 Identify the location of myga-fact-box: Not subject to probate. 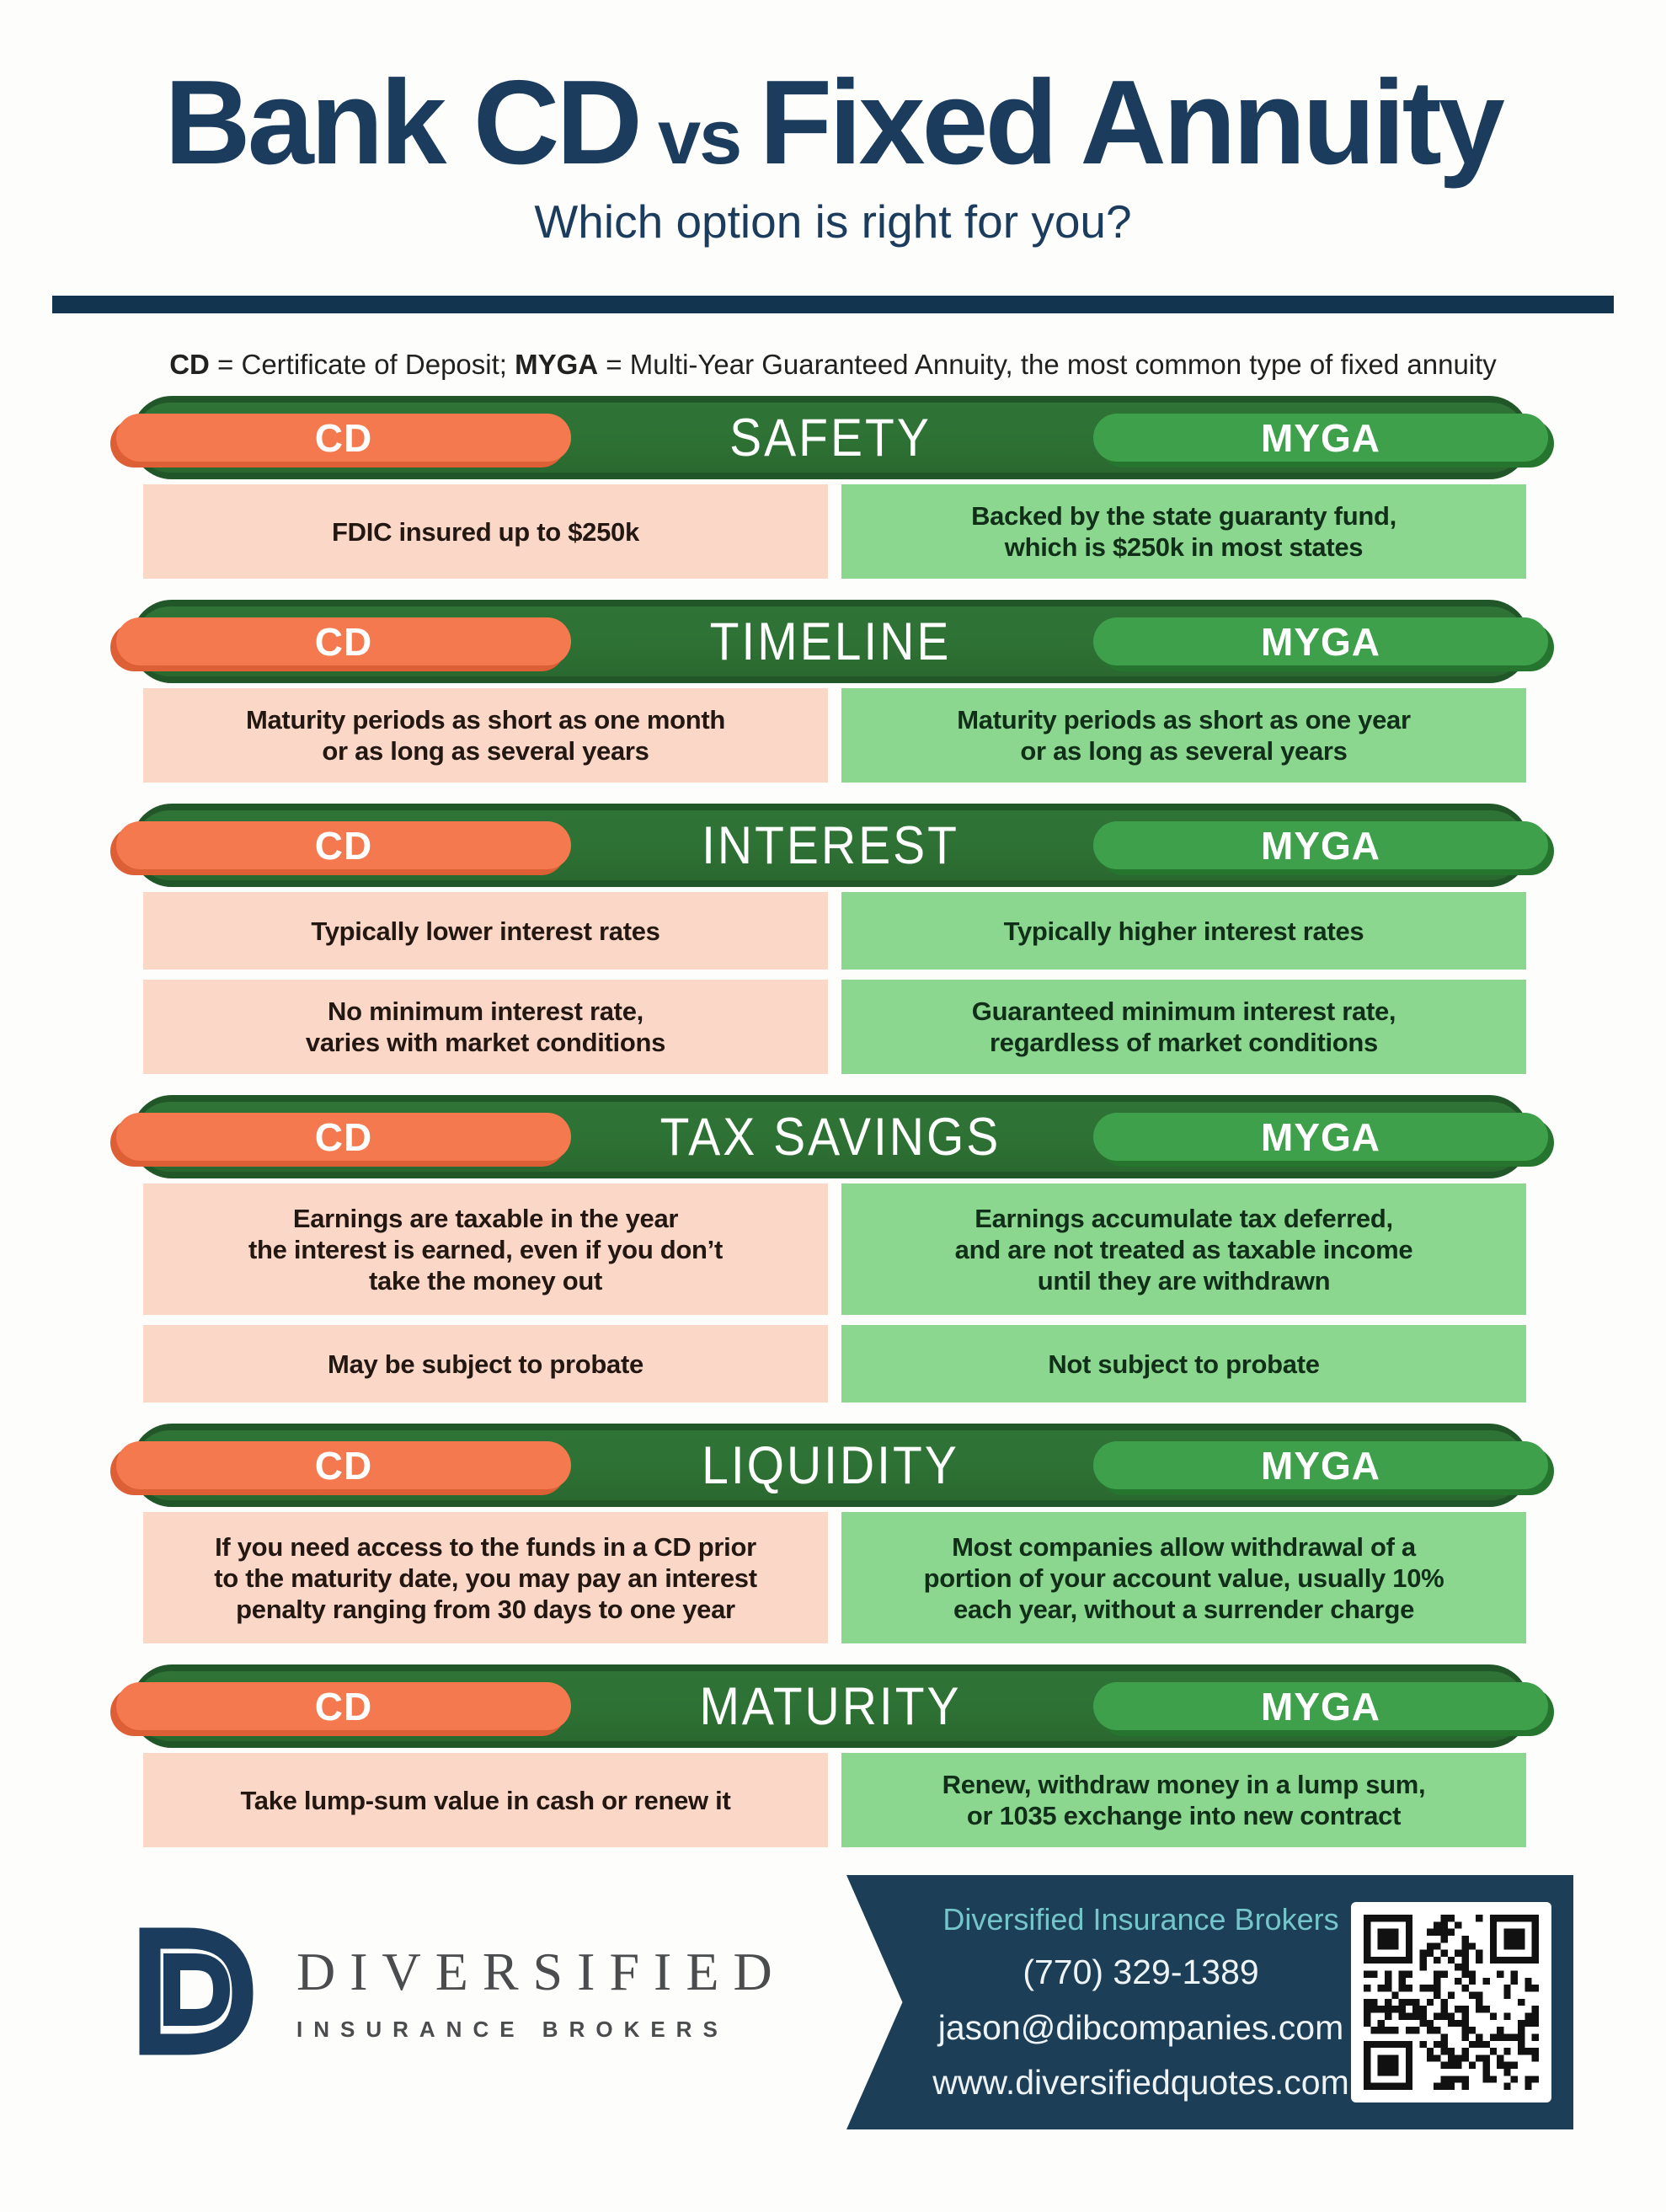
(1183, 1364).